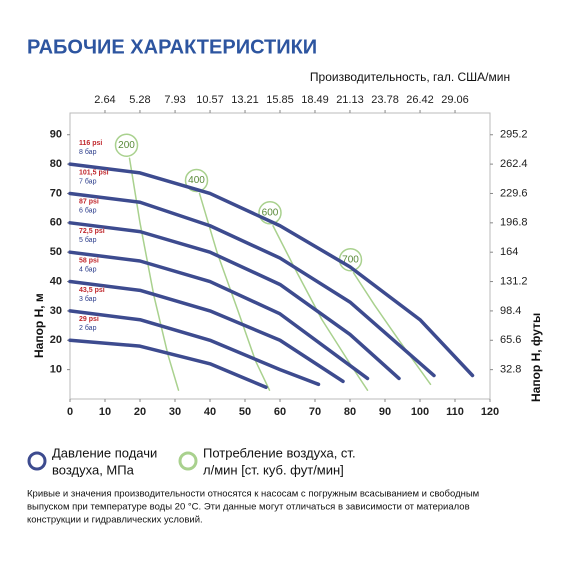 The height and width of the screenshot is (567, 567). I want to click on y-tick-label: 50, so click(56, 252).